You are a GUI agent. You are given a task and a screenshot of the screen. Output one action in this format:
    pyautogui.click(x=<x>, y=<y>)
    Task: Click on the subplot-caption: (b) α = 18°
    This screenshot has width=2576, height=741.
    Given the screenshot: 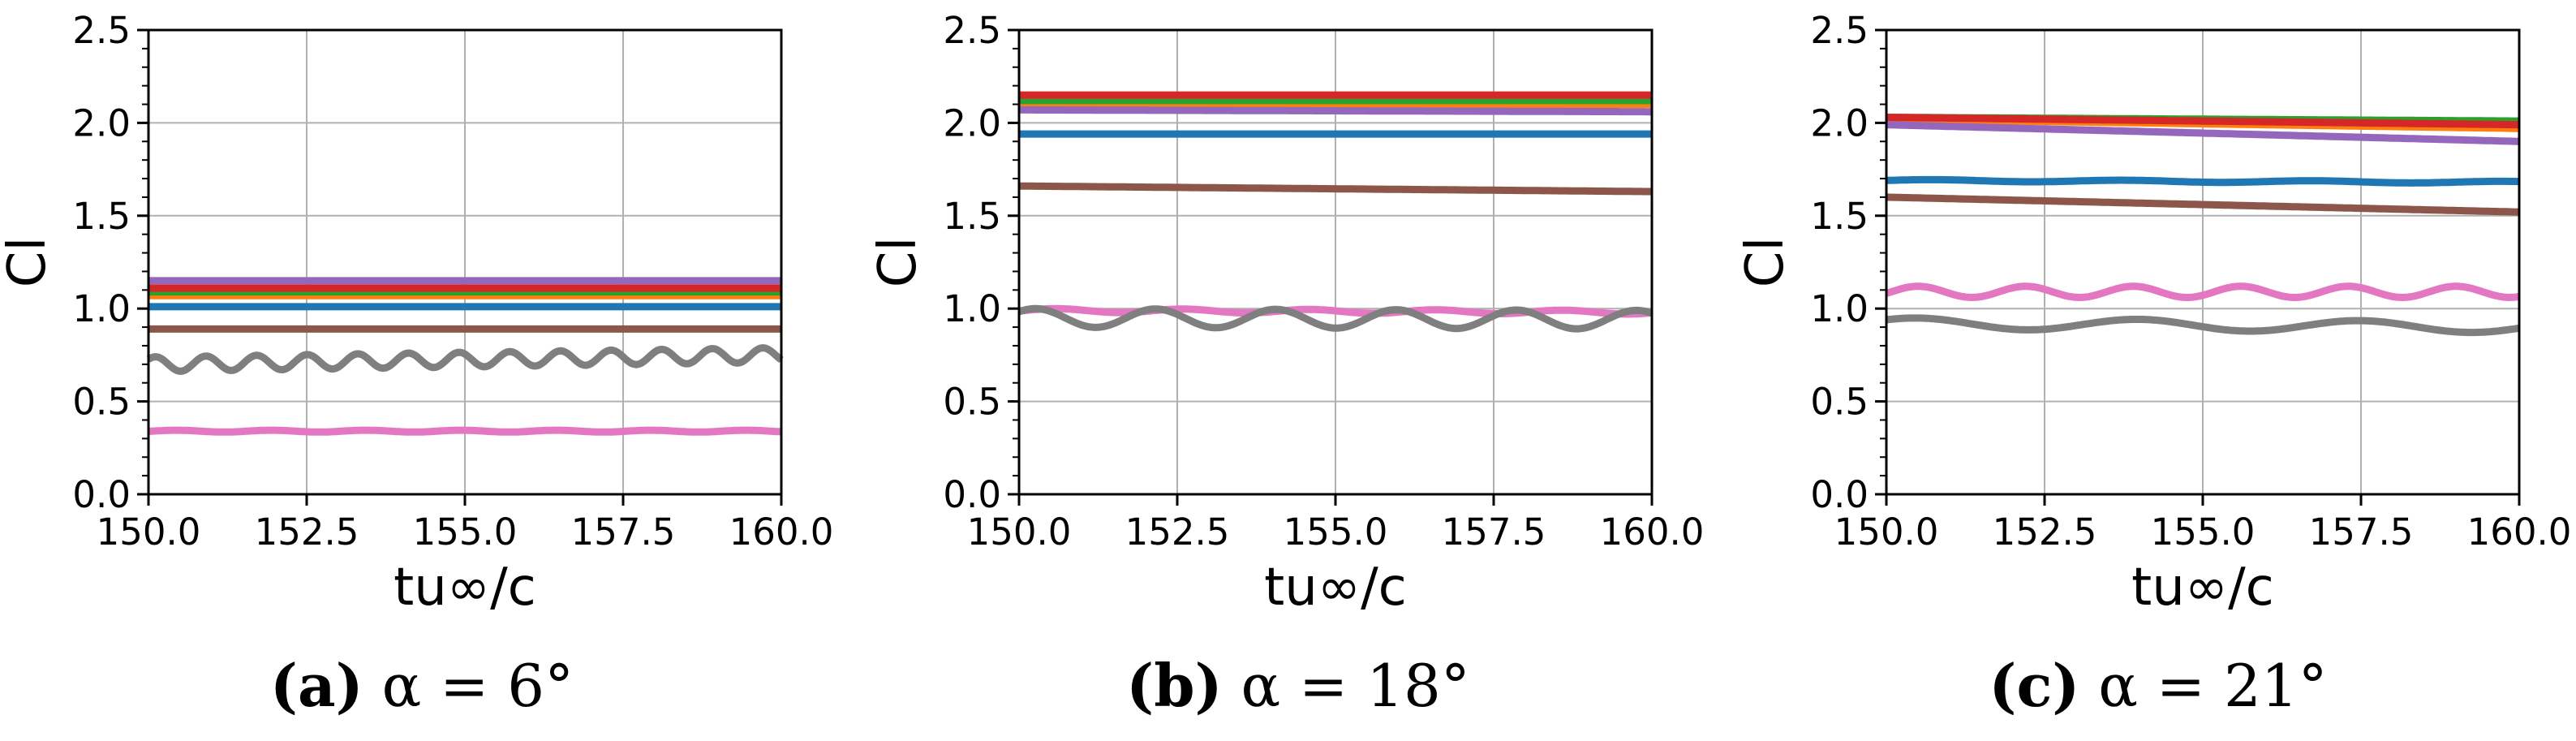 What is the action you would take?
    pyautogui.click(x=1298, y=685)
    